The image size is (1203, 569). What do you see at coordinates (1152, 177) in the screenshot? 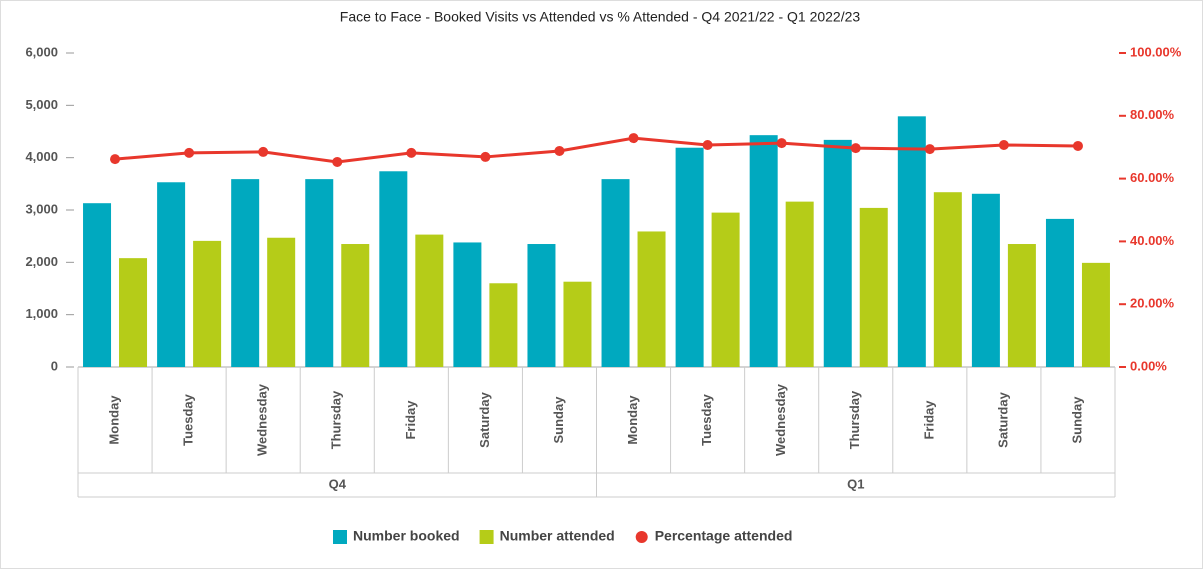
I see `y2-tick-label: 60.00%` at bounding box center [1152, 177].